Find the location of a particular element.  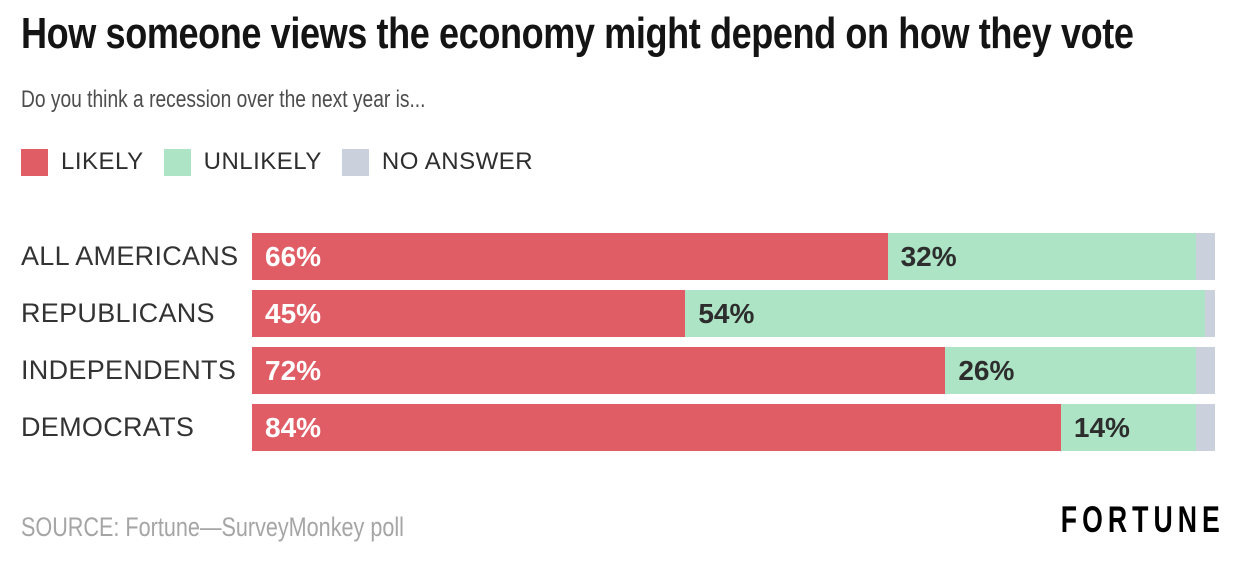

bar-track: 66% 32% is located at coordinates (733, 256).